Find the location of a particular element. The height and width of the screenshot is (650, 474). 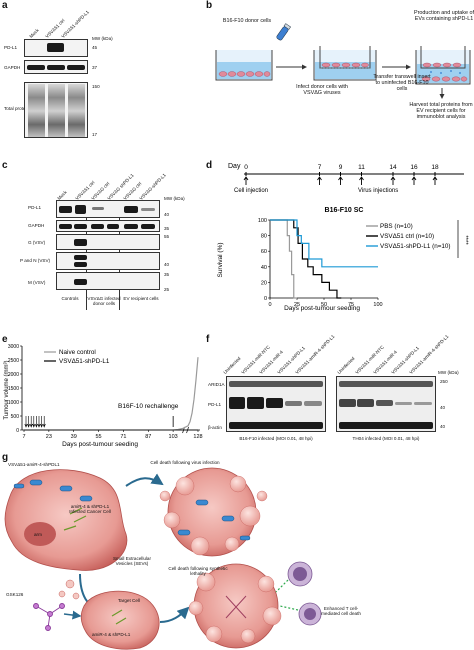

lane-label: VSVΔ51-shPD-L1 is located at coordinates (75, 24).